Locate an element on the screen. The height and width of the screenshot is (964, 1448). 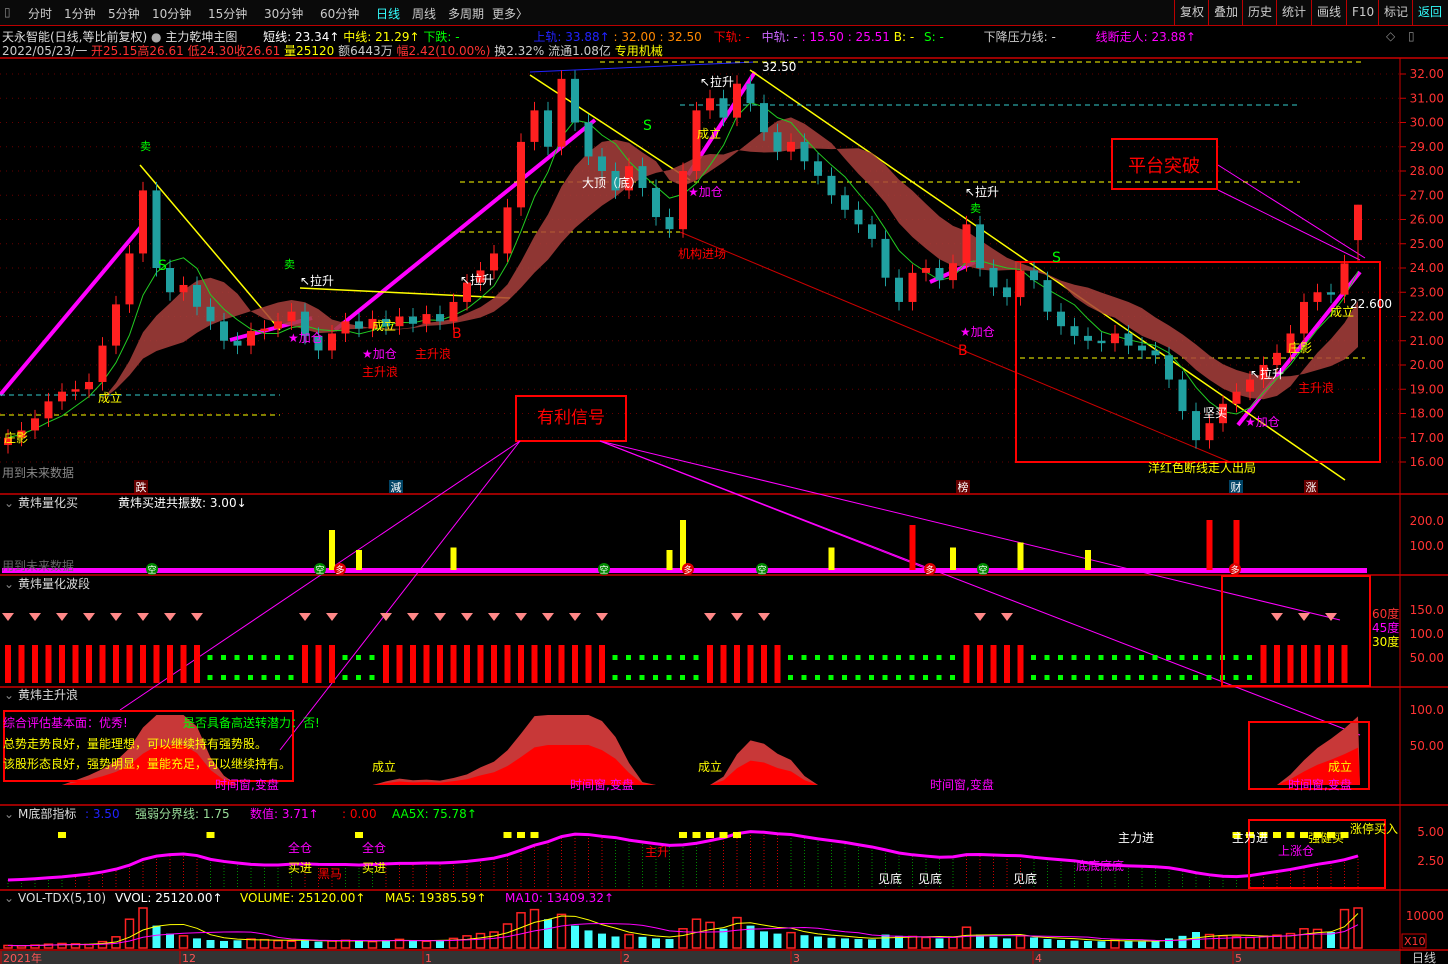
tab-4: 15分钟 is located at coordinates (228, 14).